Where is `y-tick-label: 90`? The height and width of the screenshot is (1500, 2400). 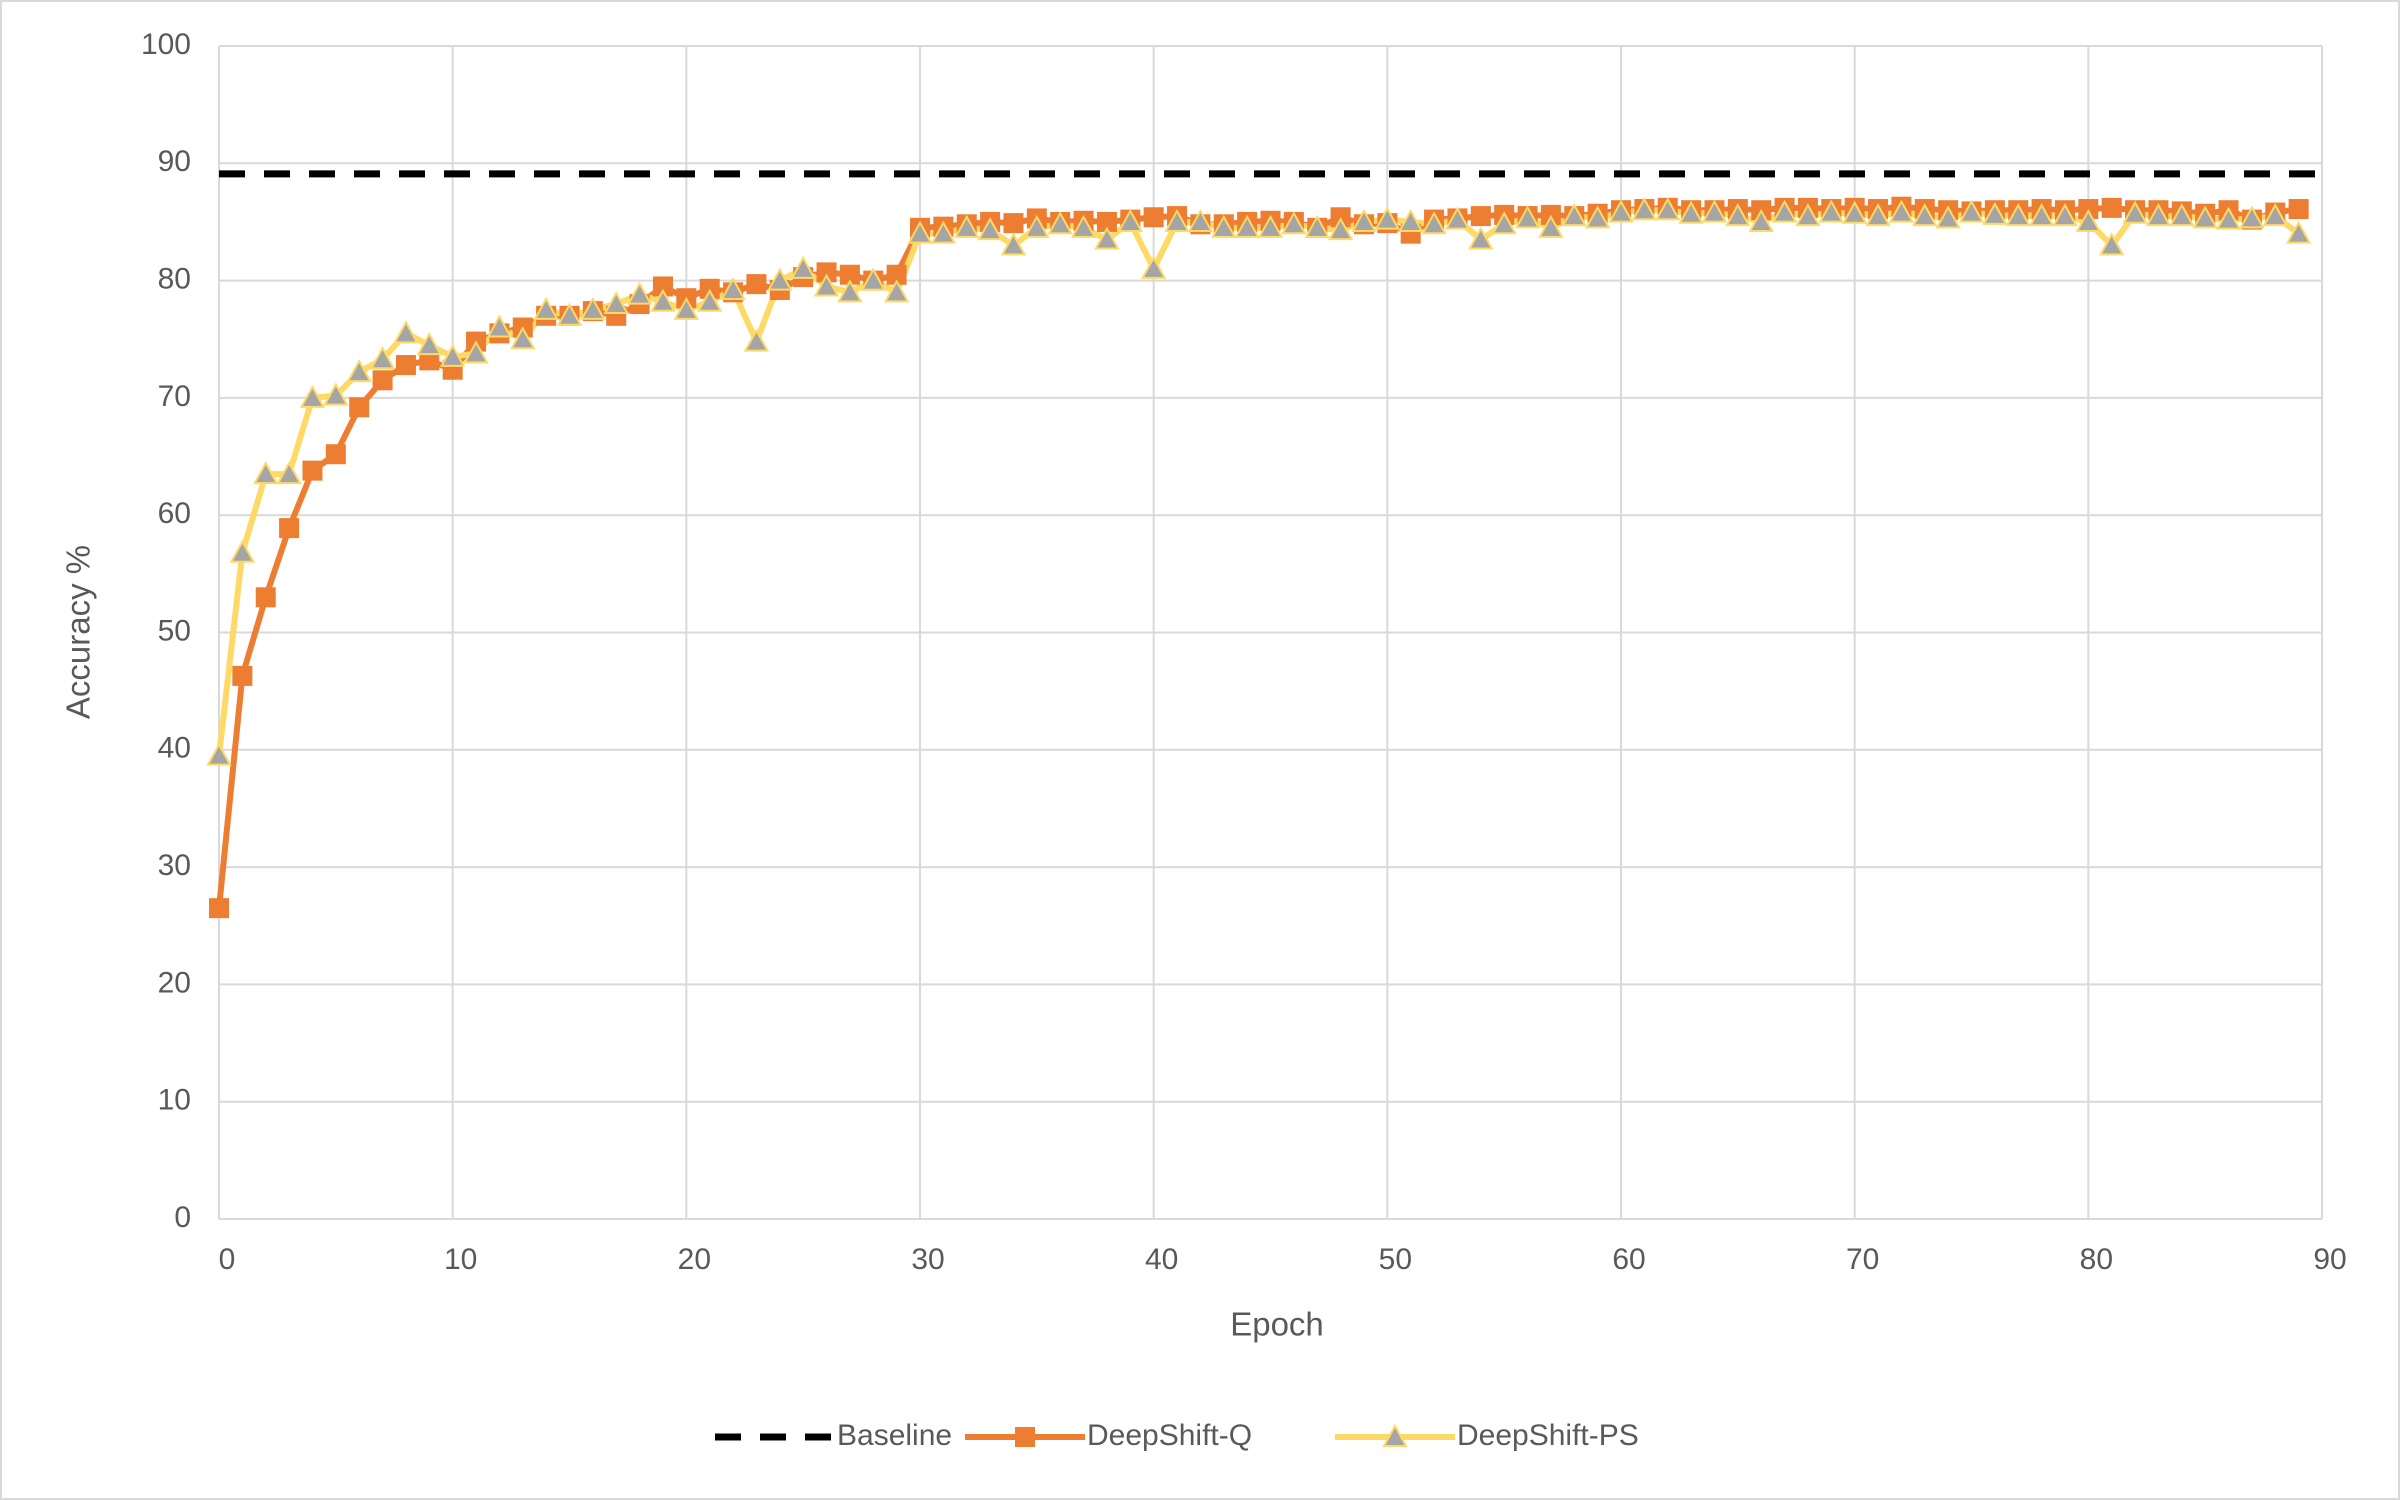
y-tick-label: 90 is located at coordinates (174, 161).